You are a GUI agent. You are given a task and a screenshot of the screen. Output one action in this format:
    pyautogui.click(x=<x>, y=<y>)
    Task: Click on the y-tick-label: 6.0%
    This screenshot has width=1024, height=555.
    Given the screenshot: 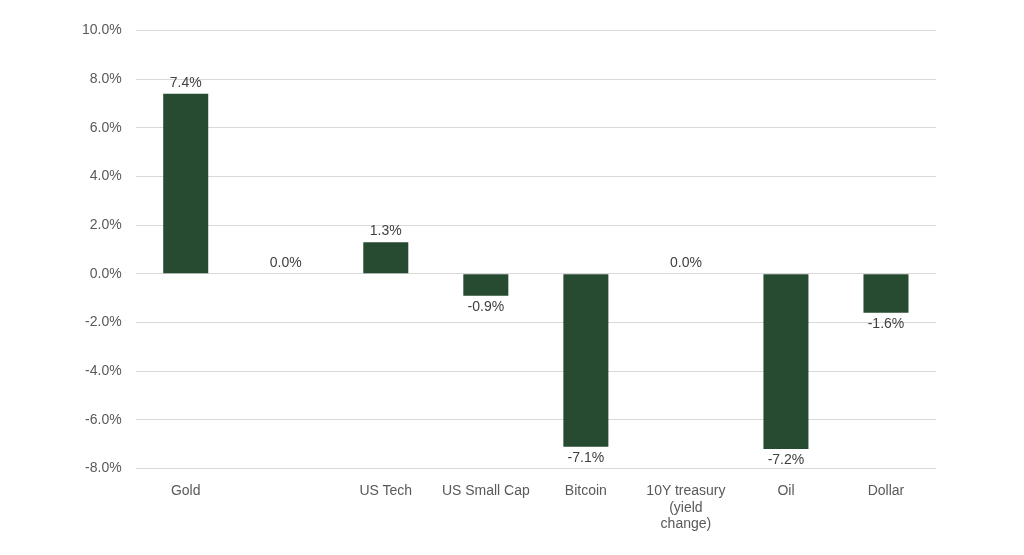 What is the action you would take?
    pyautogui.click(x=105, y=126)
    